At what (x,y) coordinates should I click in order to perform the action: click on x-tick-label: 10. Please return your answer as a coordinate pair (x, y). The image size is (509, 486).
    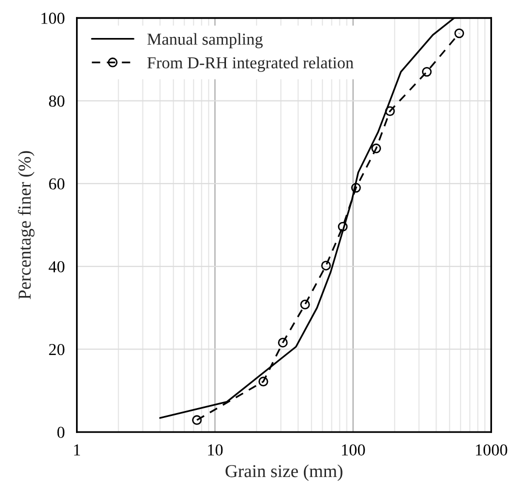
    Looking at the image, I should click on (215, 450).